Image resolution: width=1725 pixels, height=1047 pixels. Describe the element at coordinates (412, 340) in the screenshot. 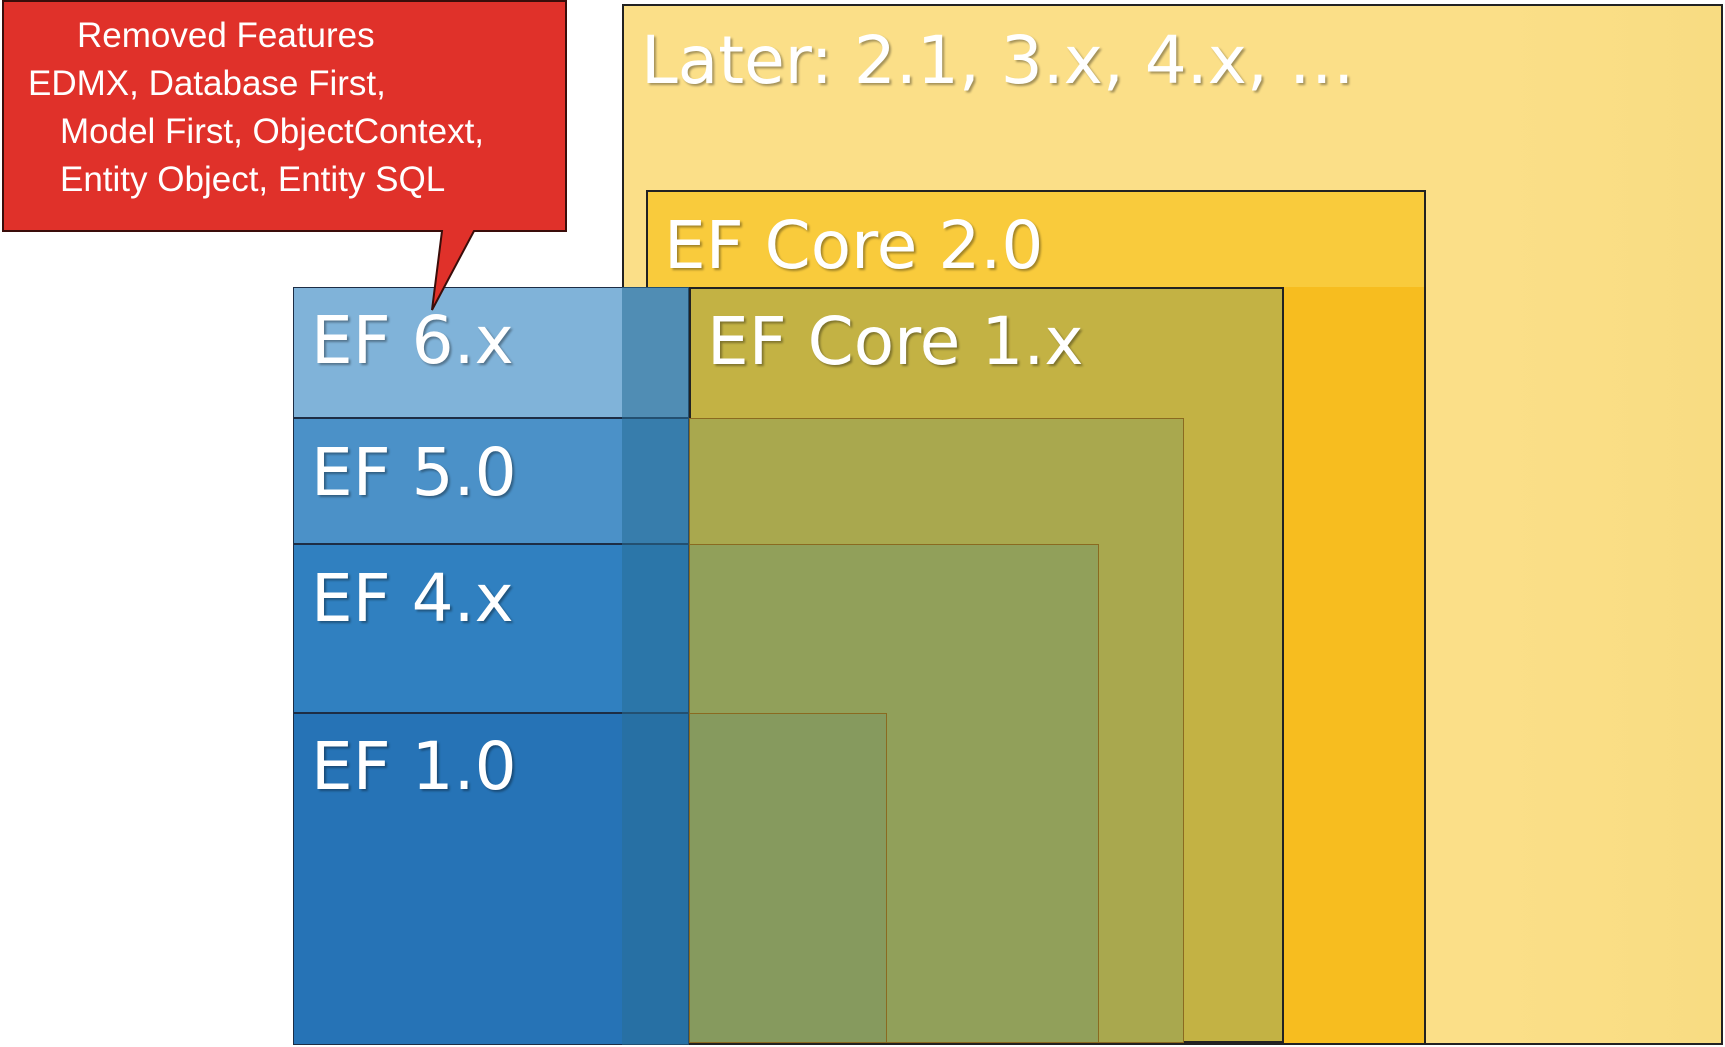

I see `ef-6x-label: EF 6.x` at that location.